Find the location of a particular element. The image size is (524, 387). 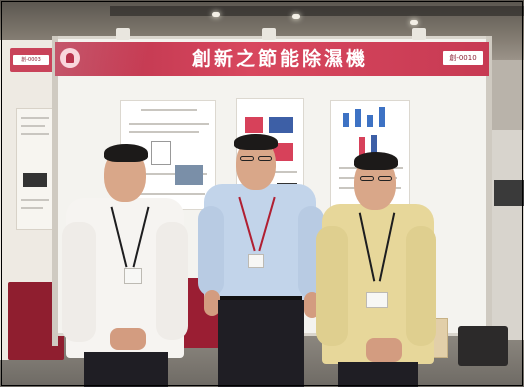

booth-post-right is located at coordinates (489, 191).